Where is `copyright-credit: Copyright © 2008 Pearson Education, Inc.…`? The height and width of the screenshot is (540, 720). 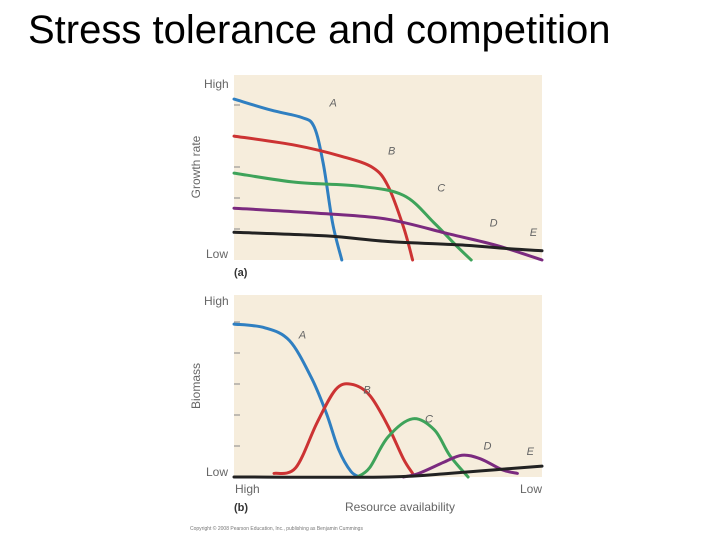
copyright-credit: Copyright © 2008 Pearson Education, Inc.… is located at coordinates (276, 528).